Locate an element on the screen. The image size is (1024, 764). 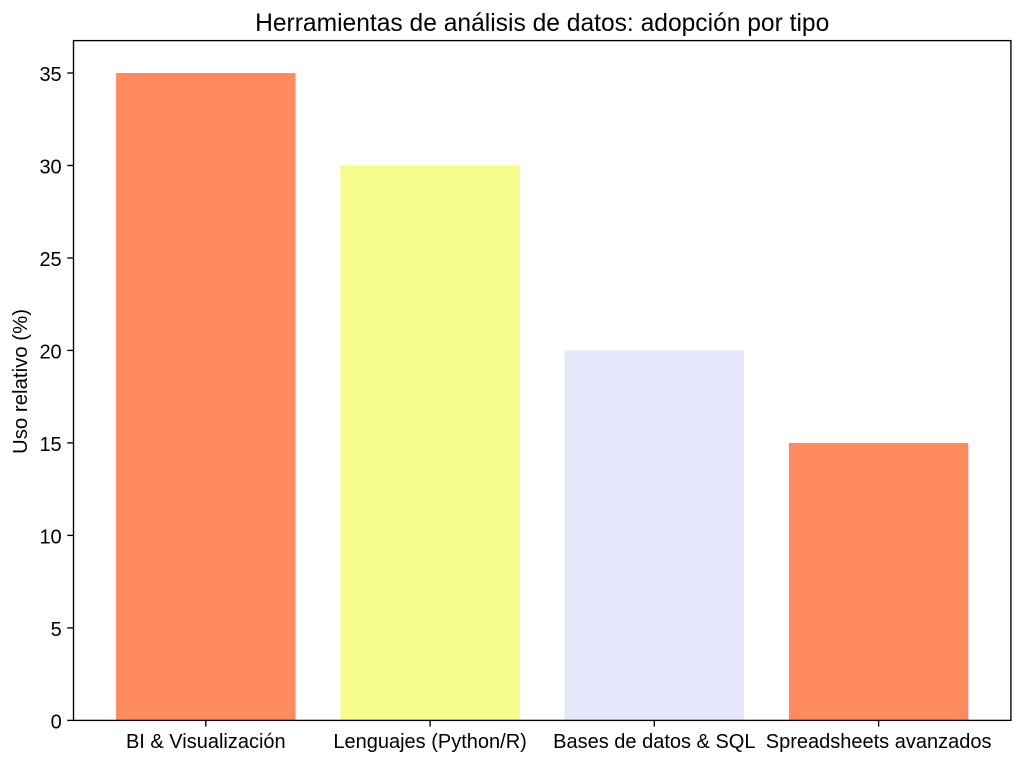
svg-text: 35 is located at coordinates (50, 75).